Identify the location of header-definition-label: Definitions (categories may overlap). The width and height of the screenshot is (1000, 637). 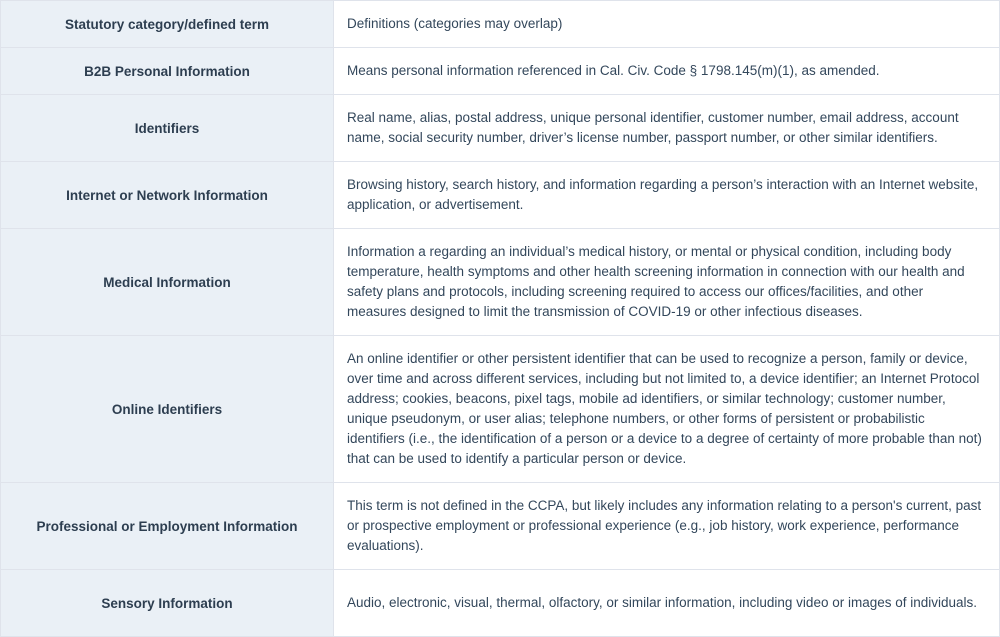
(455, 23).